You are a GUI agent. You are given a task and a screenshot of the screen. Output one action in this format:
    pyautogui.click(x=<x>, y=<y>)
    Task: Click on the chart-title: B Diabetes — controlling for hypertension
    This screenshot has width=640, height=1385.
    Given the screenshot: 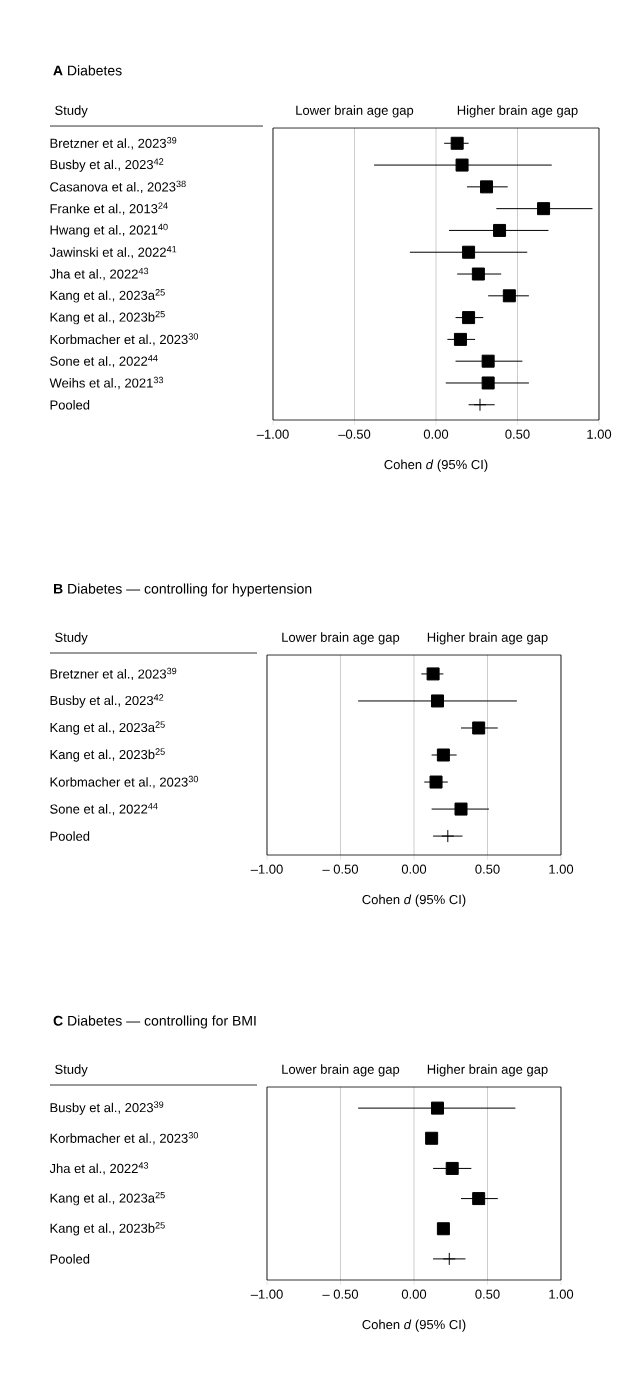 What is the action you would take?
    pyautogui.click(x=183, y=590)
    